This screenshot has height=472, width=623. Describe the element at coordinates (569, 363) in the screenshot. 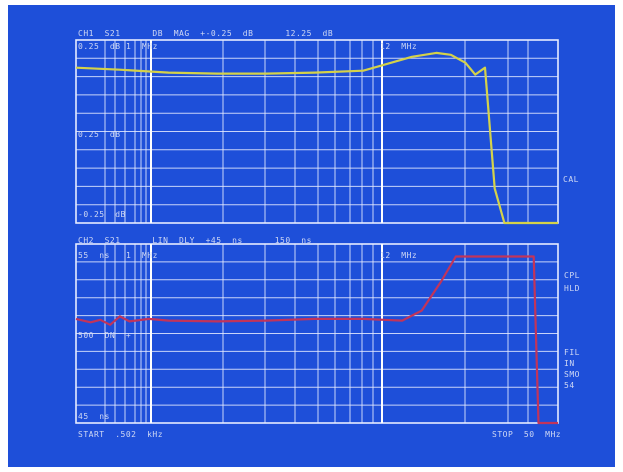

I see `ch2-side-fil2: IN` at that location.